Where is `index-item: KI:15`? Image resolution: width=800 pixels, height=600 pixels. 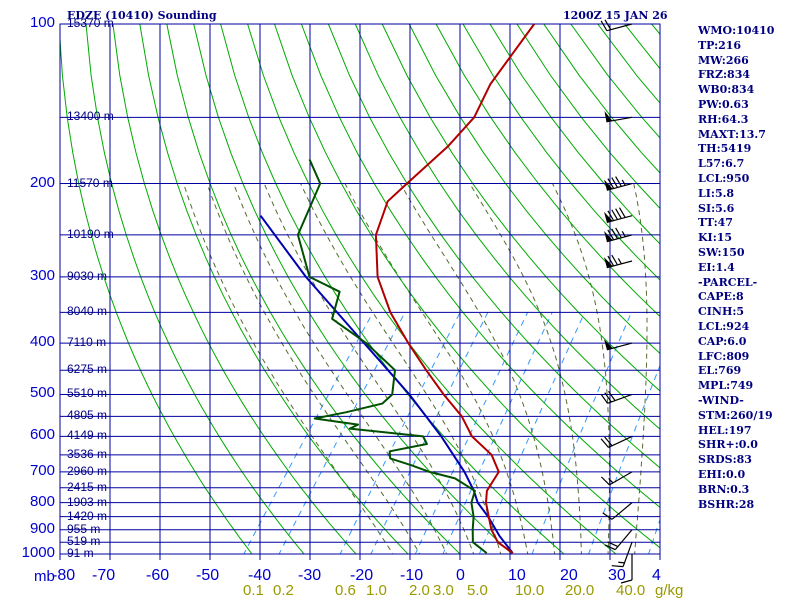
index-item: KI:15 is located at coordinates (715, 238).